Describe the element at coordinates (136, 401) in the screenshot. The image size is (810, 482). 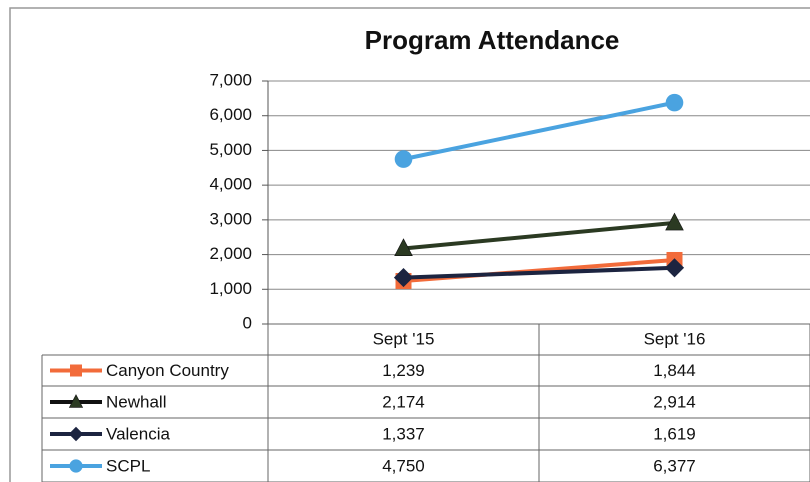
I see `legend-label: Newhall` at that location.